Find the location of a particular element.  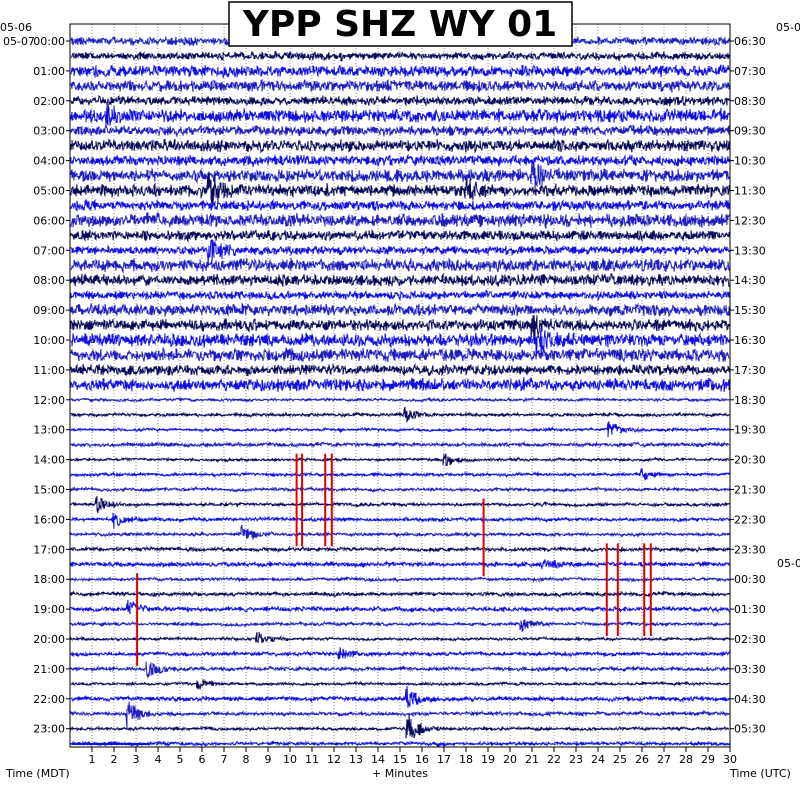

x-tick-label: 19 is located at coordinates (488, 759).